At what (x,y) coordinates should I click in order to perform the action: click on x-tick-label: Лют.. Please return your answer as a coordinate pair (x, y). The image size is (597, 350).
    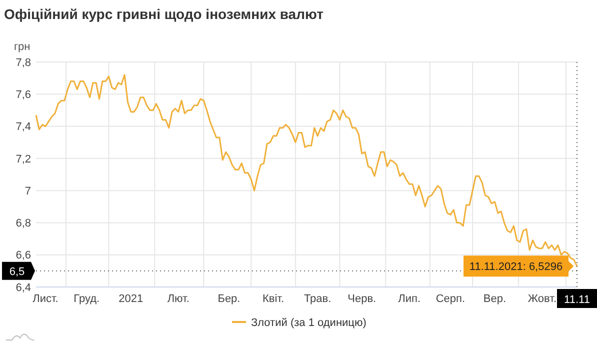
    Looking at the image, I should click on (178, 299).